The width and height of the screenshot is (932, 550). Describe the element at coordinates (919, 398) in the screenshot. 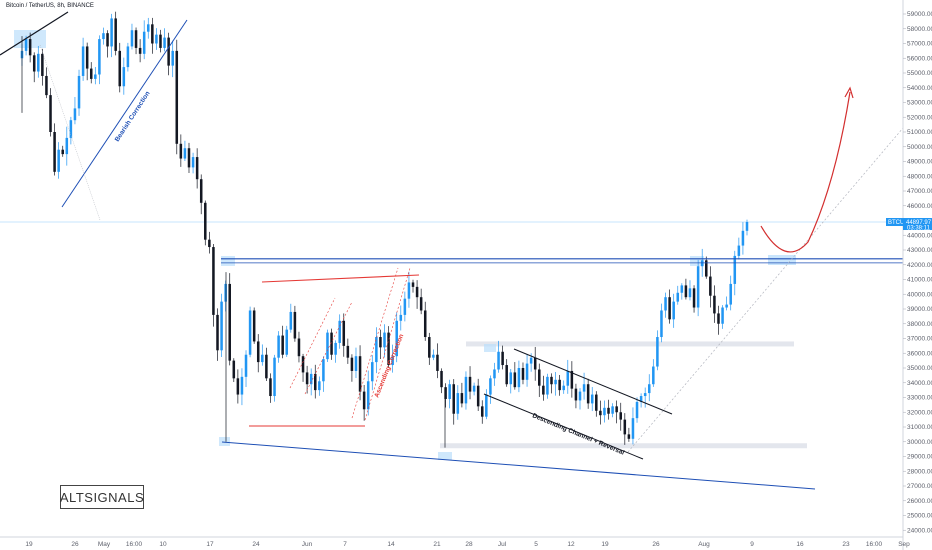

I see `y-tick-label: 33000.00` at that location.